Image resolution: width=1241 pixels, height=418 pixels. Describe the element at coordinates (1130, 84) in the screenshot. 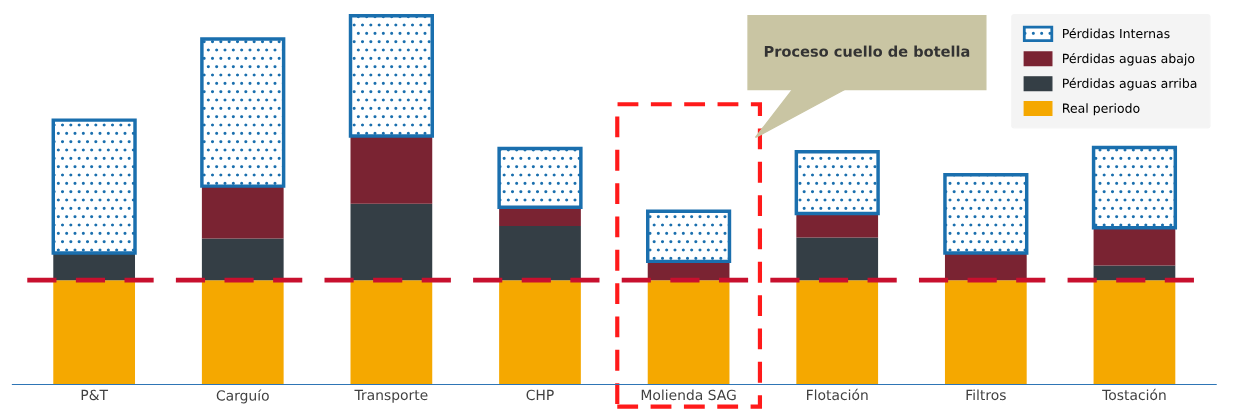

I see `legend-label: Pérdidas aguas arriba` at that location.